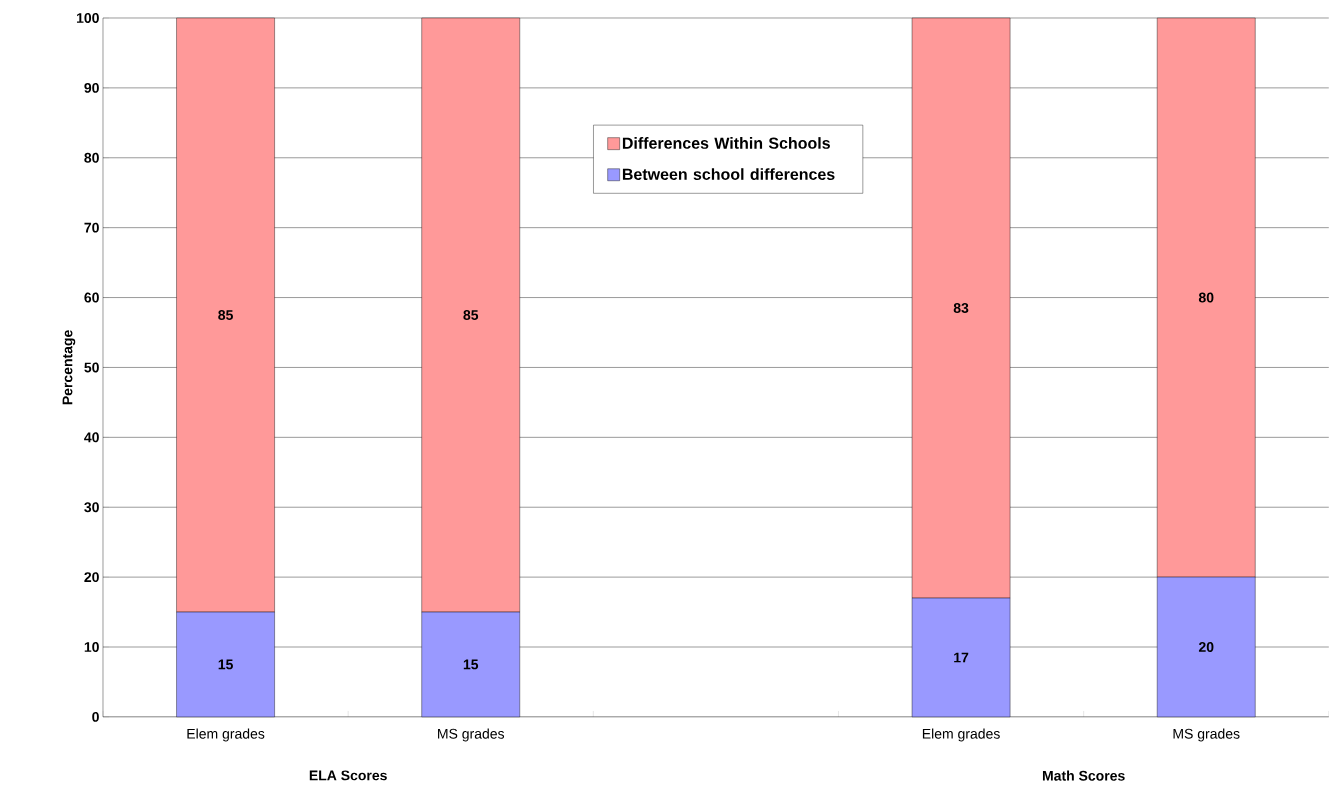 The width and height of the screenshot is (1329, 802). I want to click on y-tick-label: 80, so click(91, 157).